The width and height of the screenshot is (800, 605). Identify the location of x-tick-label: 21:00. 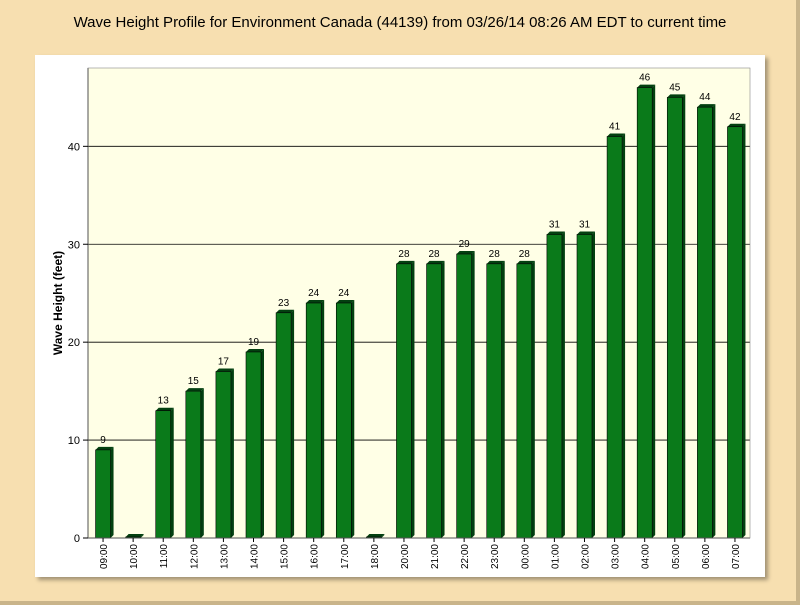
(435, 556).